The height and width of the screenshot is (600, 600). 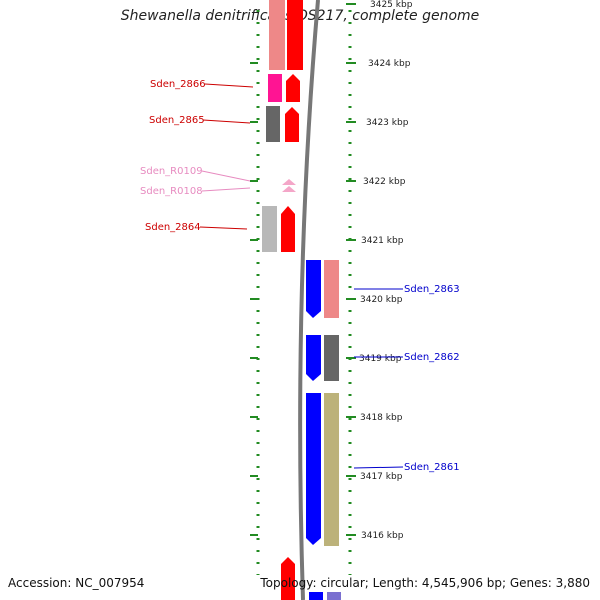 I want to click on tick-label-3418: 3418 kbp, so click(x=381, y=418).